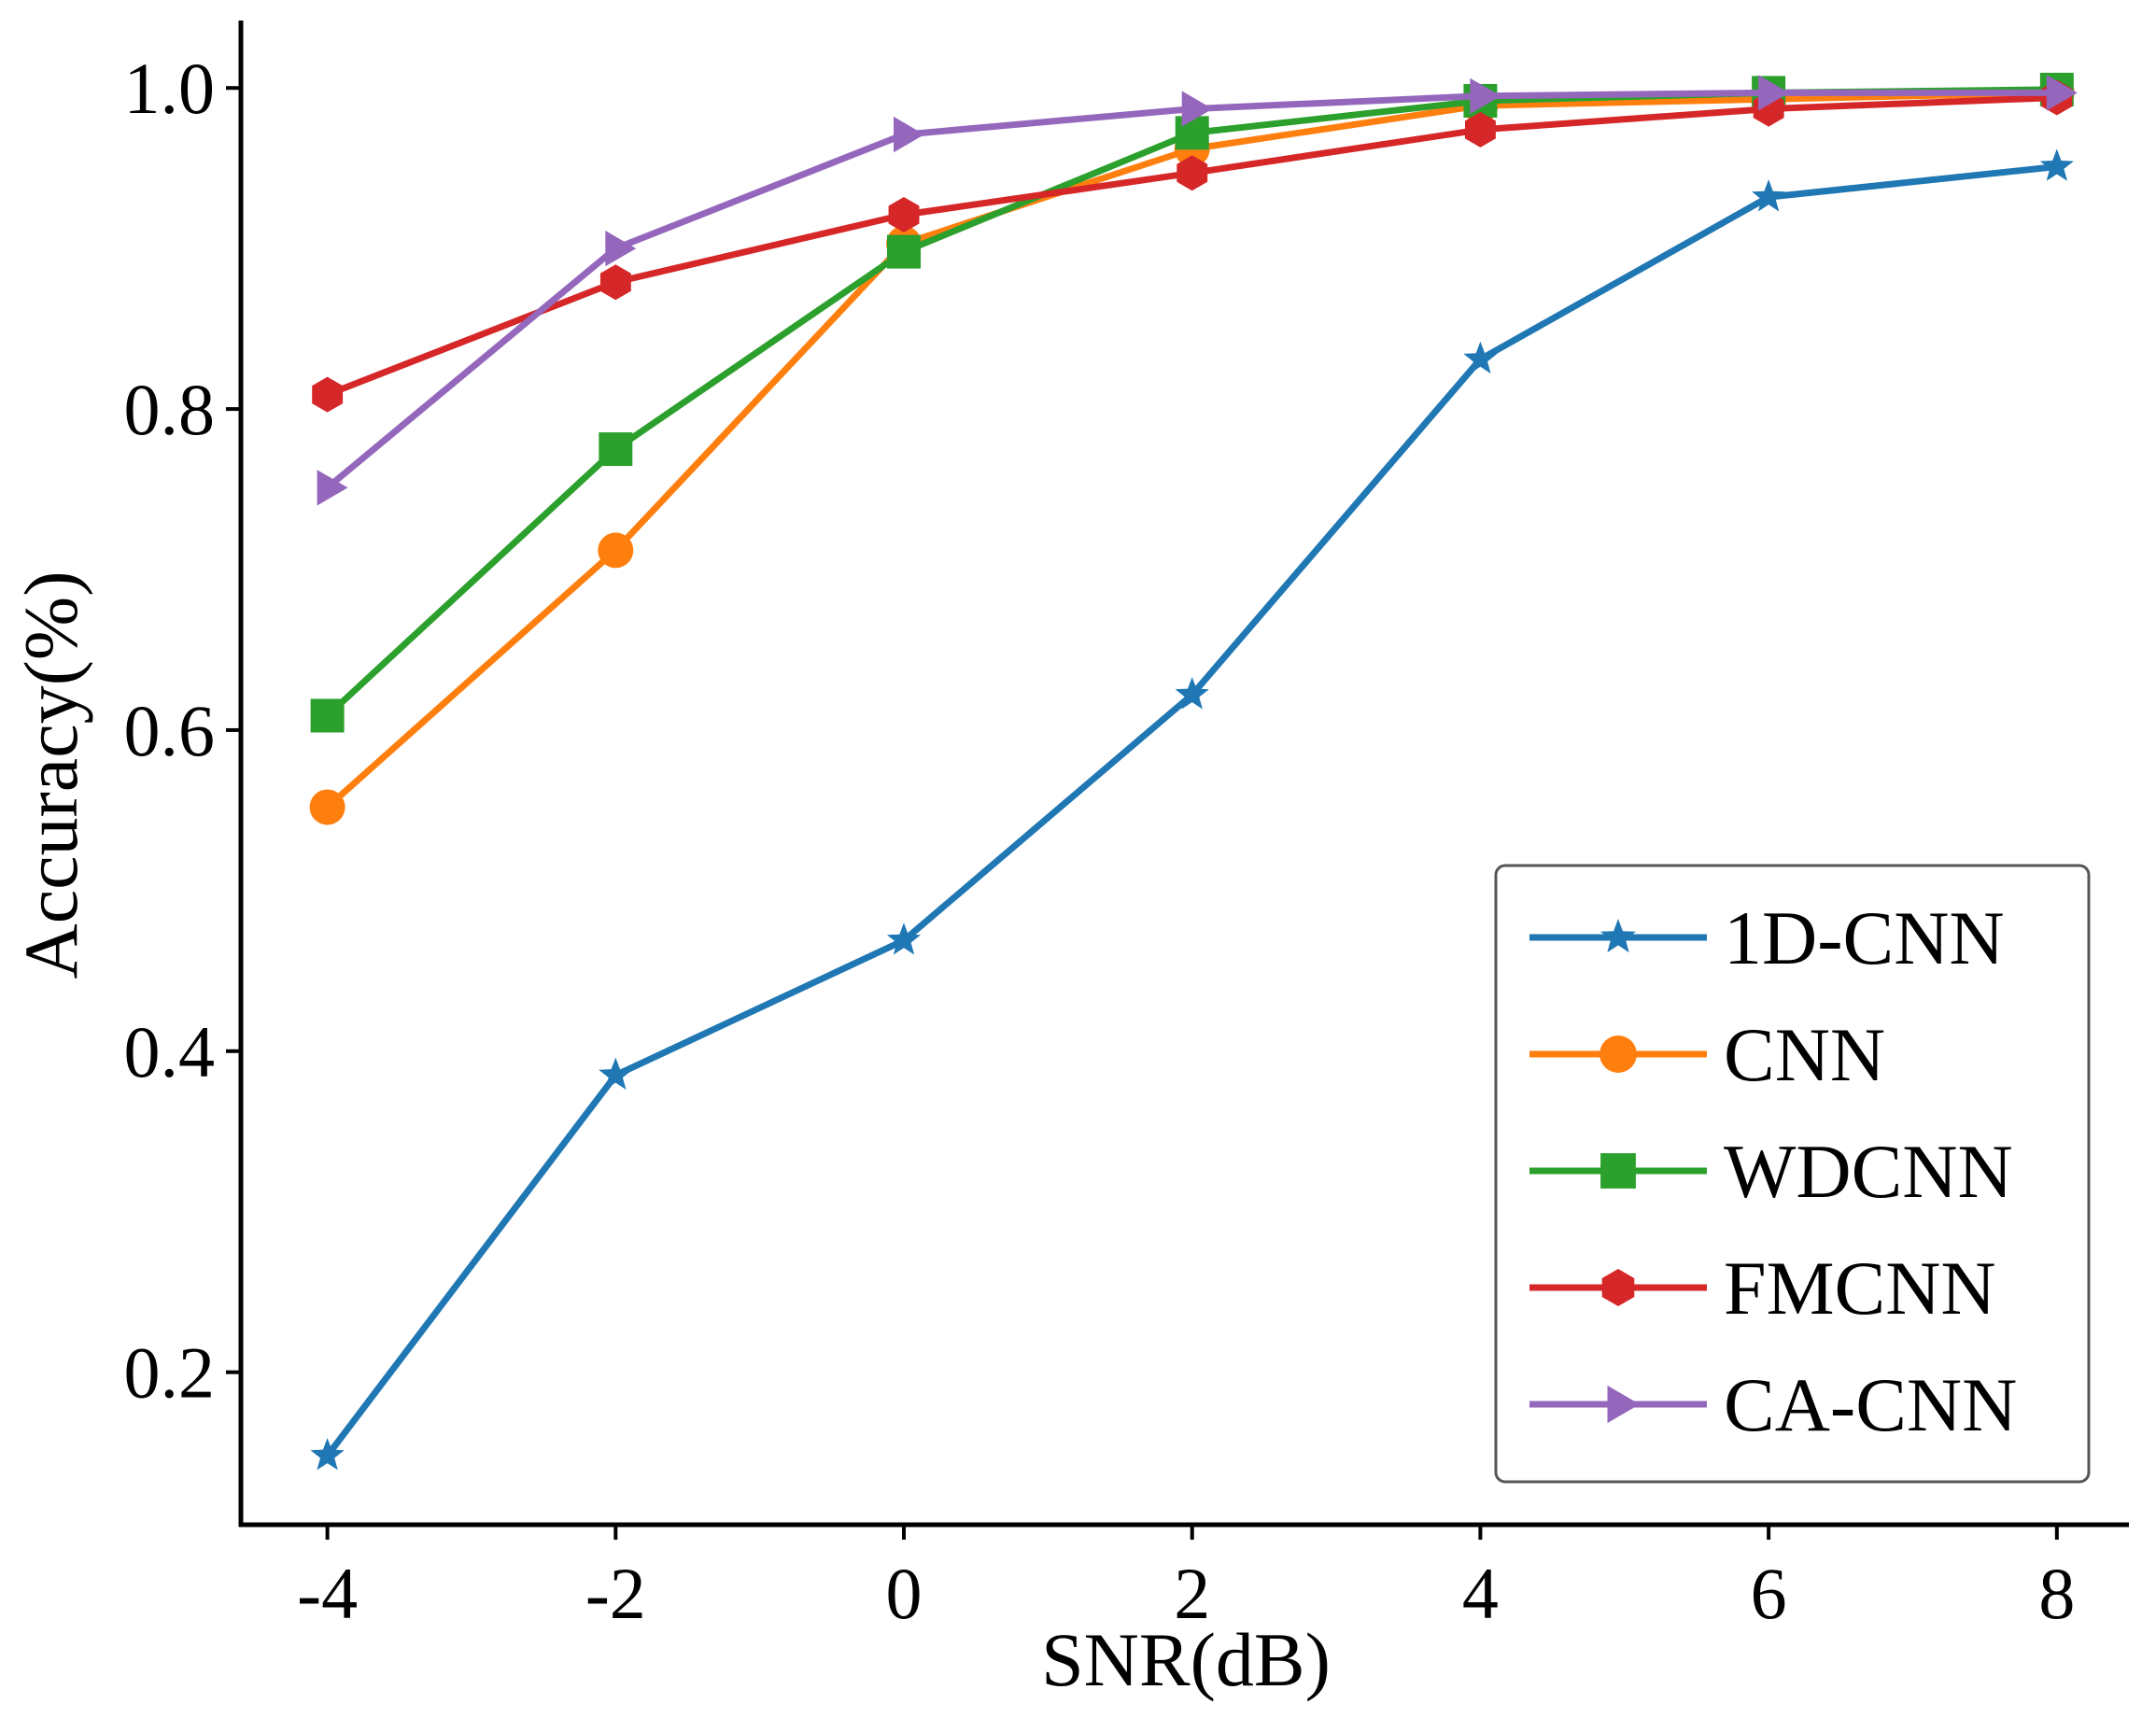 This screenshot has height=1718, width=2156. What do you see at coordinates (1618, 1054) in the screenshot?
I see `legend-marker-cnn` at bounding box center [1618, 1054].